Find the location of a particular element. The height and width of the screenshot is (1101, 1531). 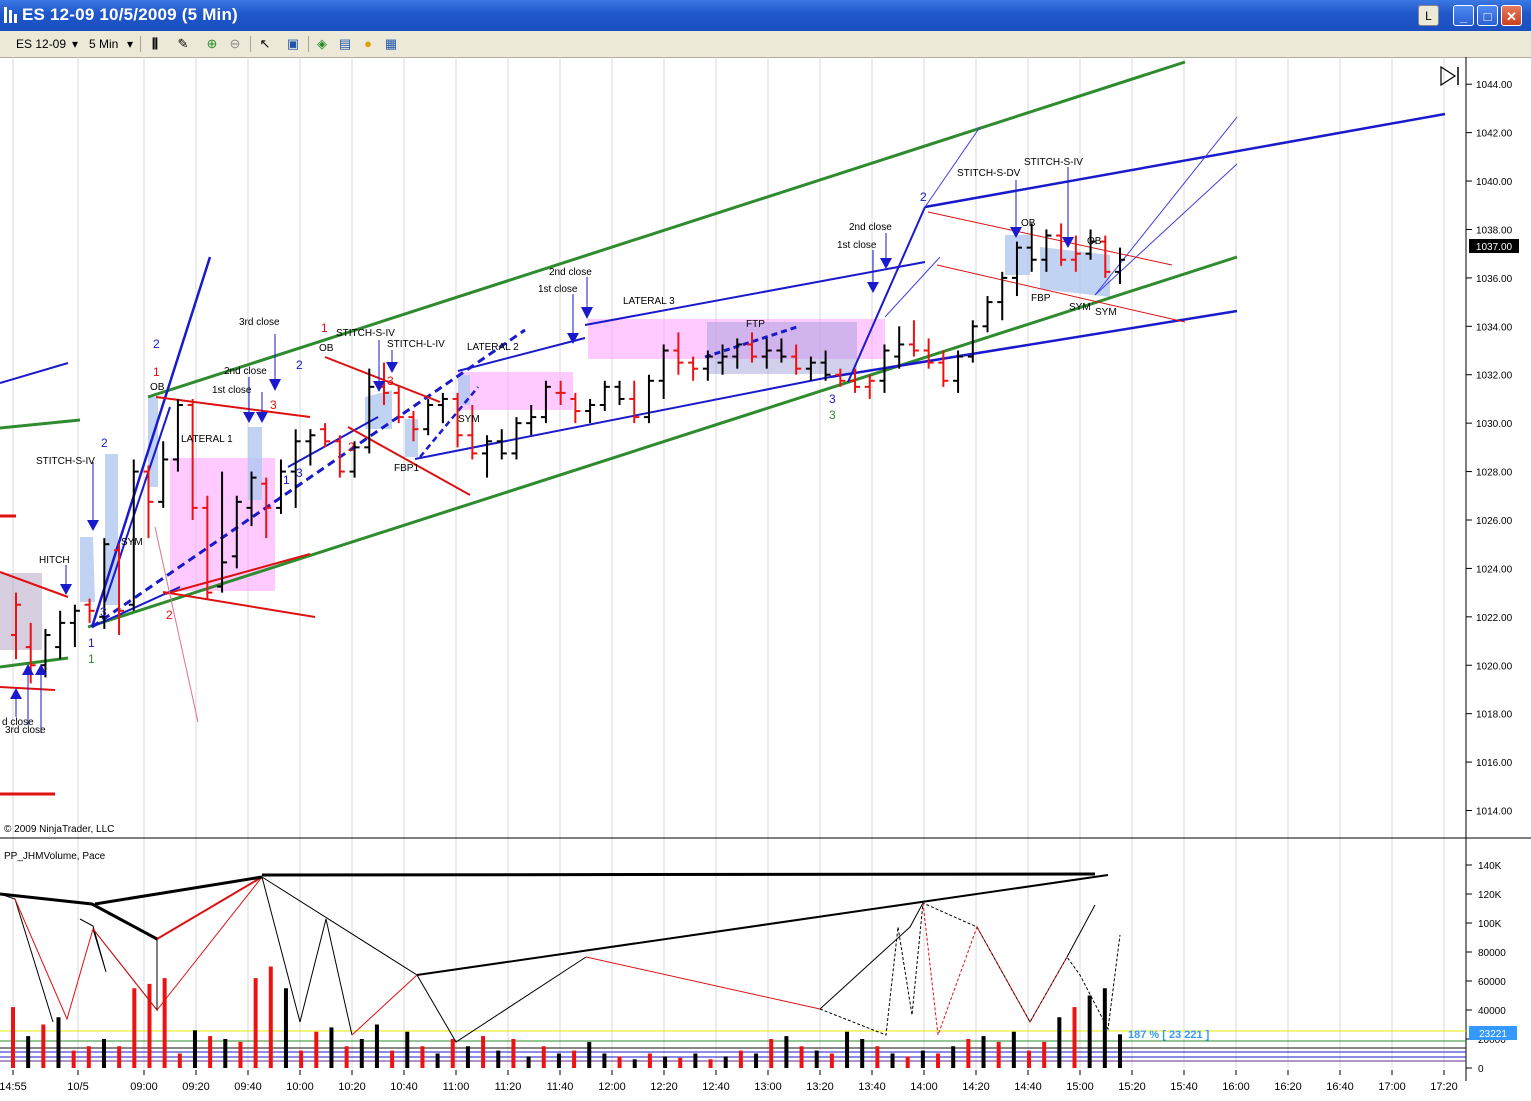

y-tick-label: 1036.00 is located at coordinates (1494, 279).